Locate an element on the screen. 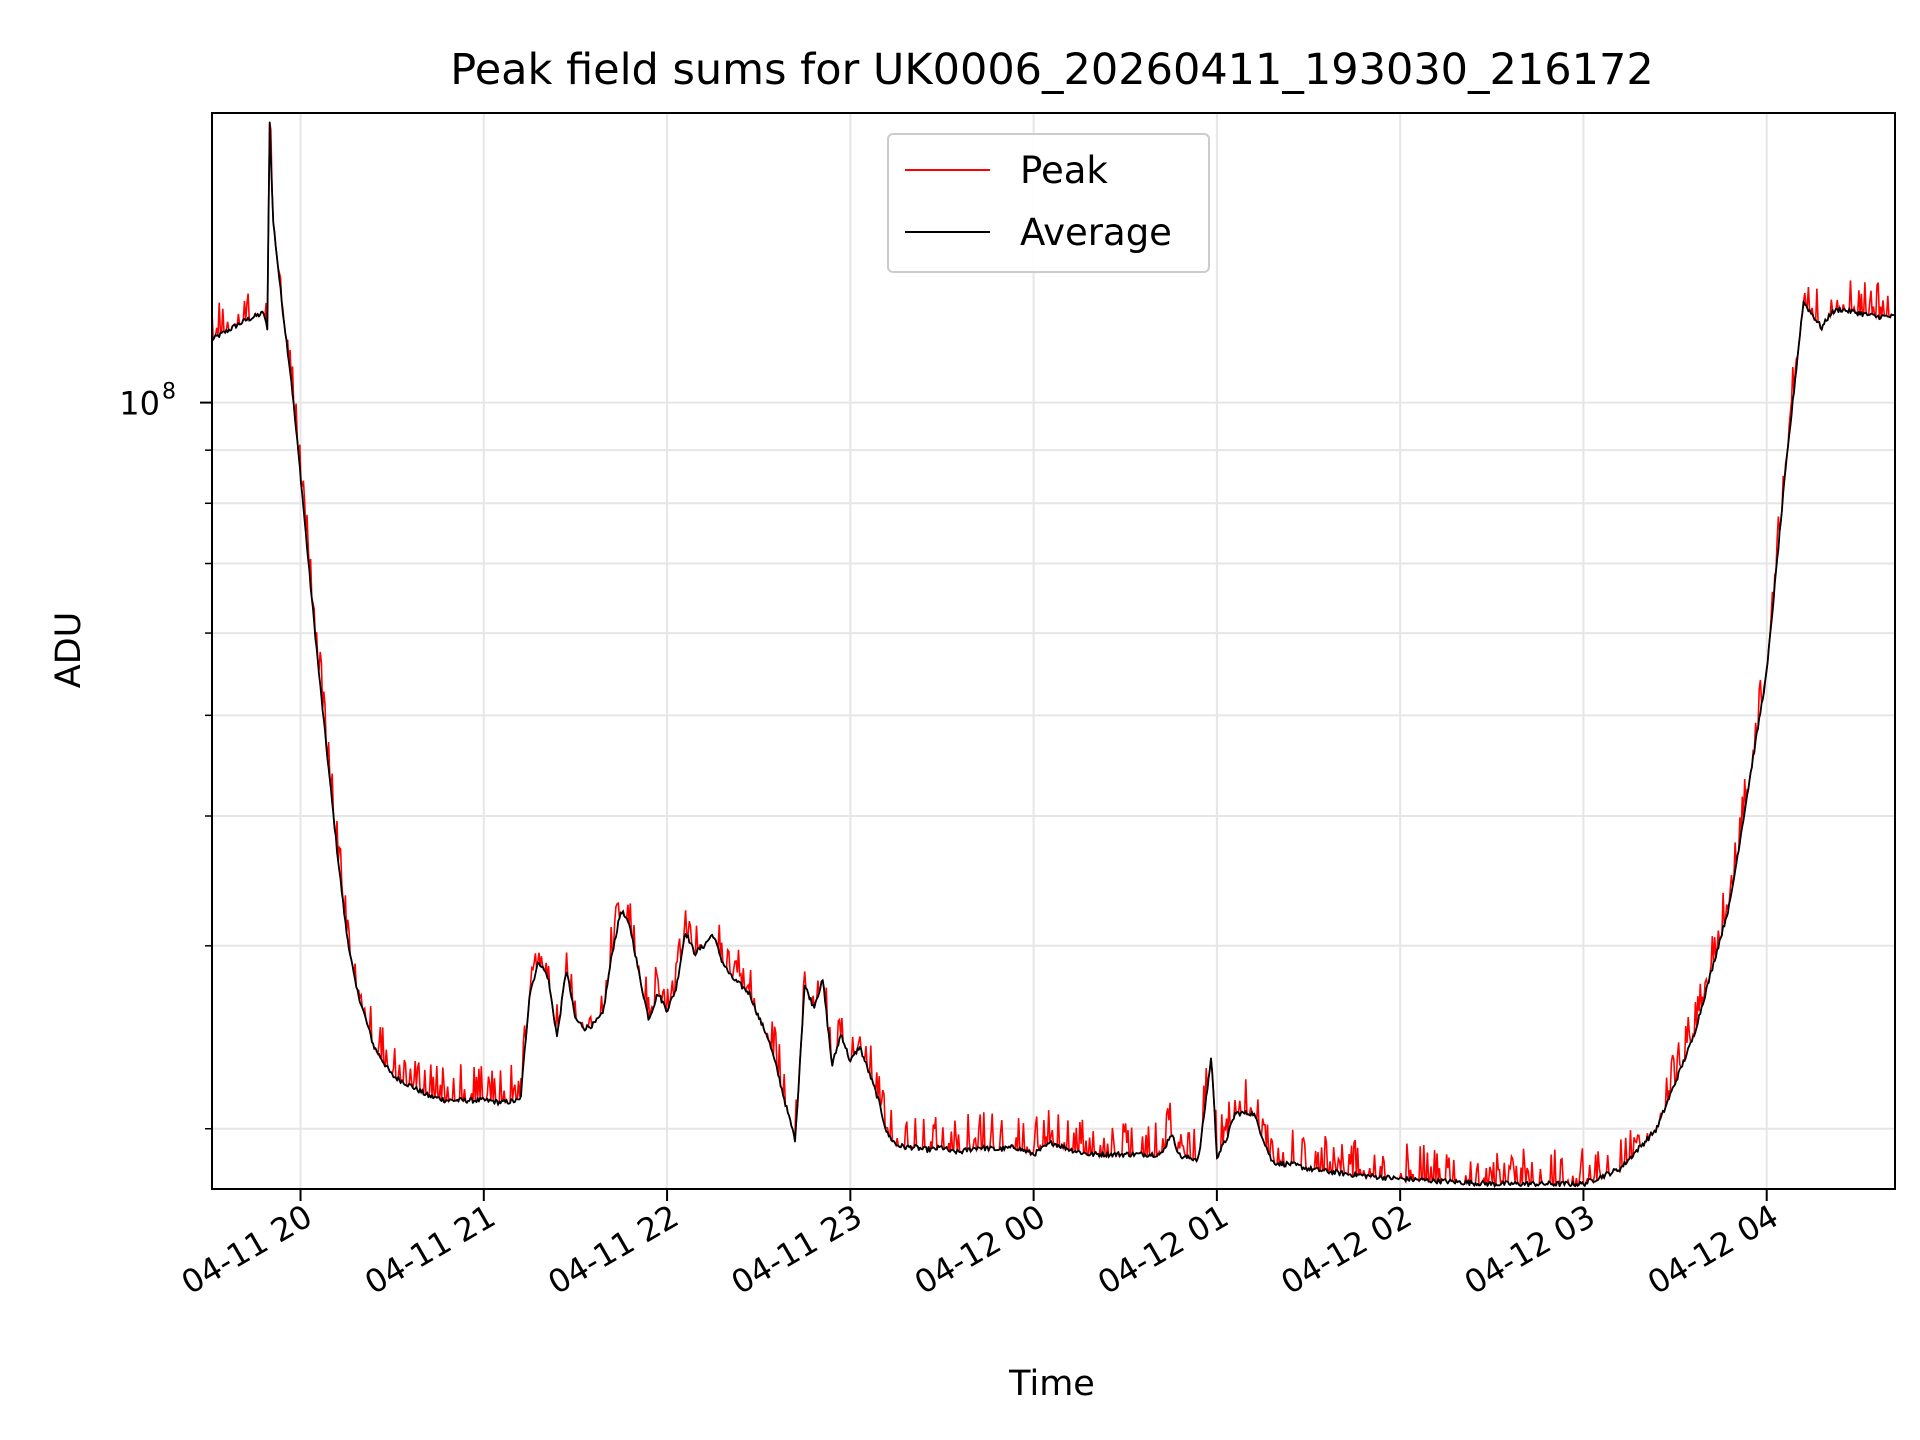  legend-average-label: Average is located at coordinates (1096, 232).